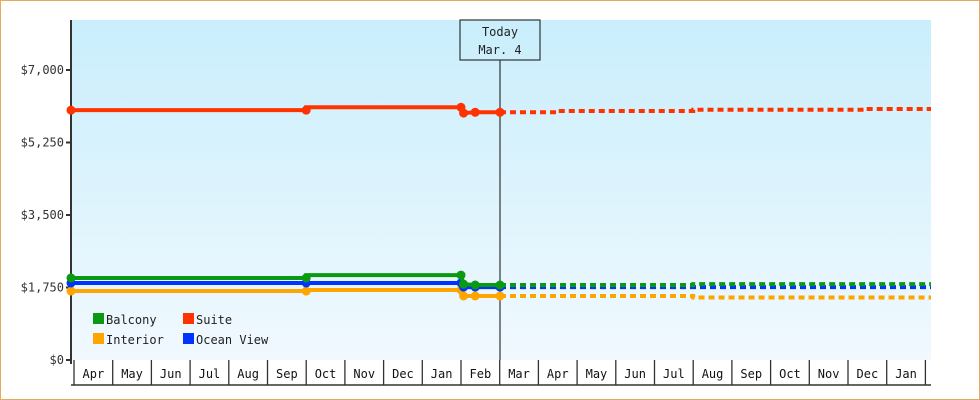 This screenshot has height=400, width=980. I want to click on y-tick-label: $3,500, so click(42, 215).